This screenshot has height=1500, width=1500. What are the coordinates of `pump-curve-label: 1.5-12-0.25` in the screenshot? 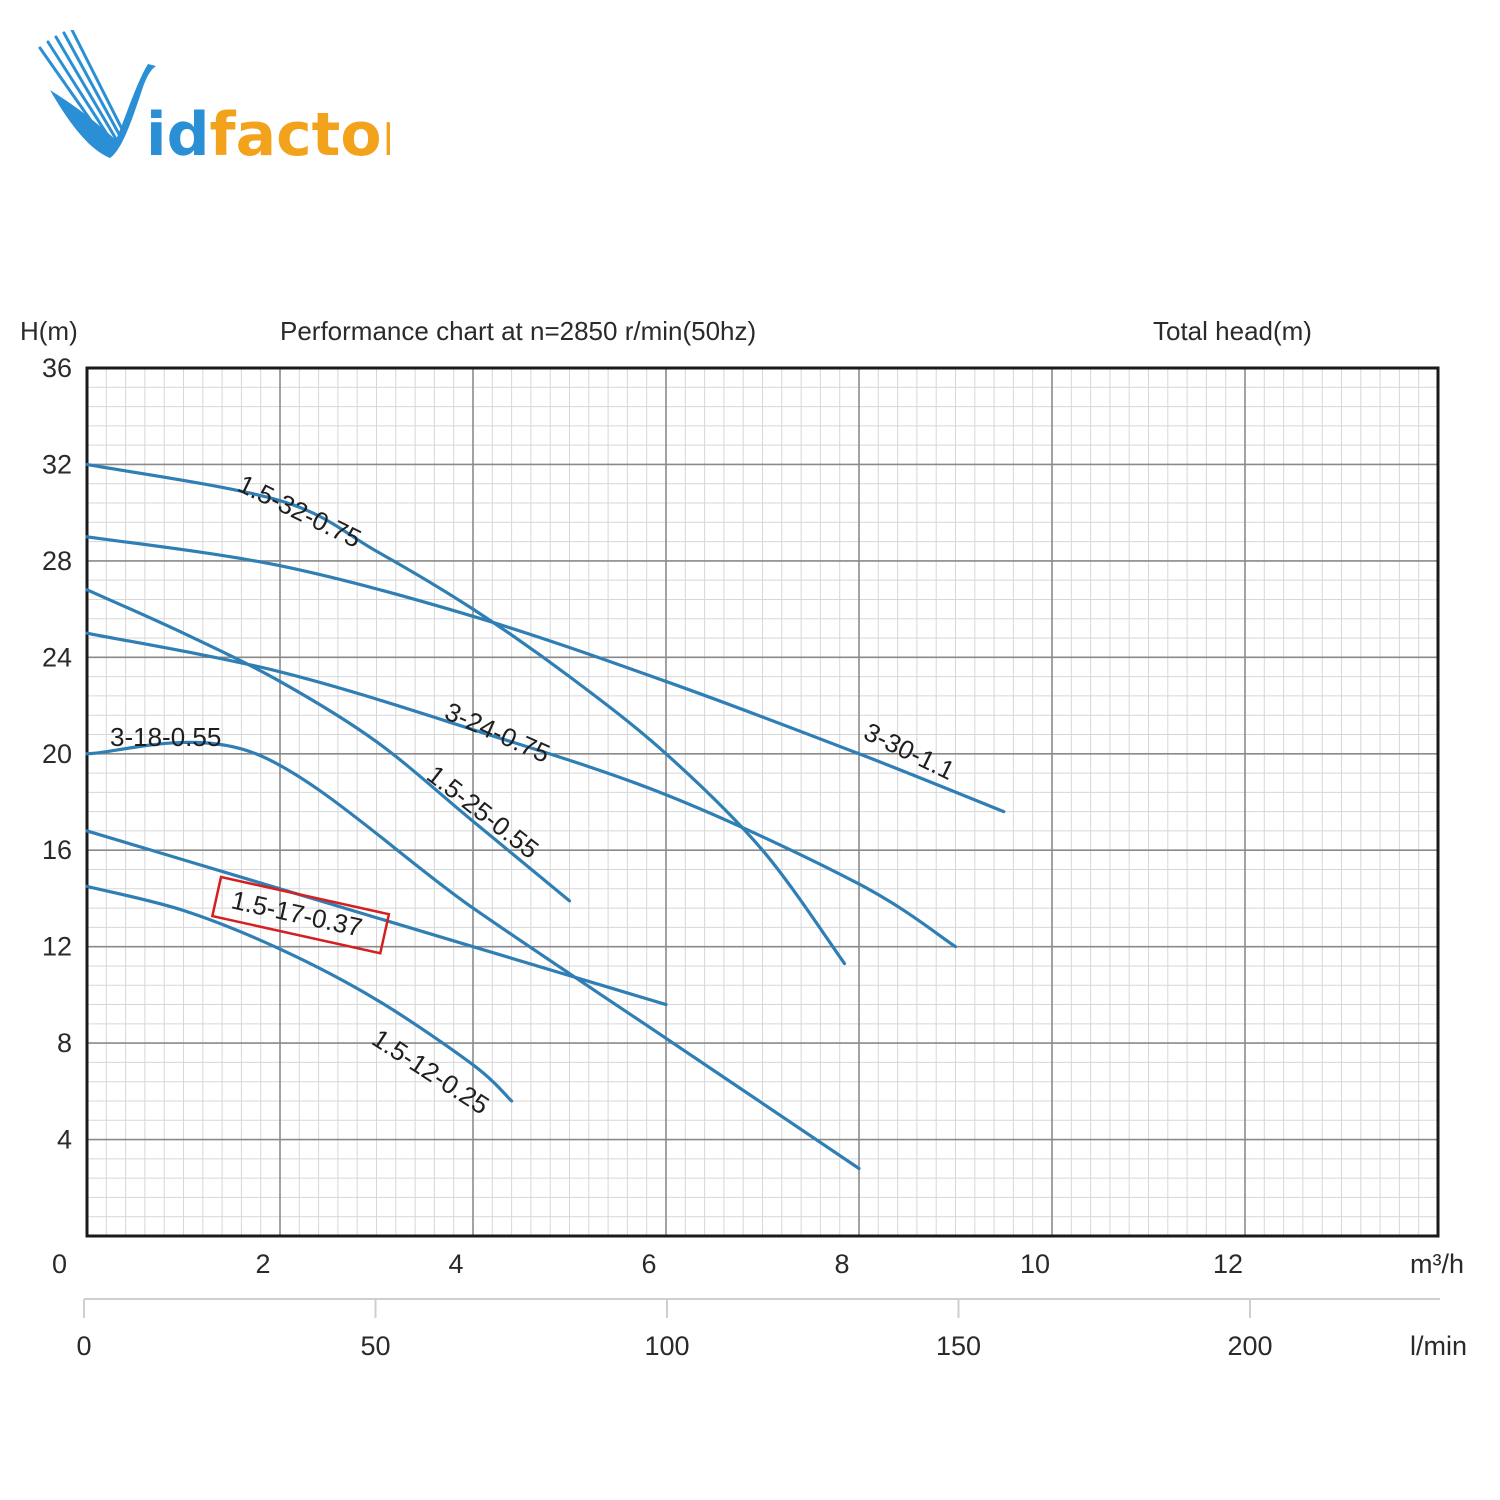 It's located at (431, 1072).